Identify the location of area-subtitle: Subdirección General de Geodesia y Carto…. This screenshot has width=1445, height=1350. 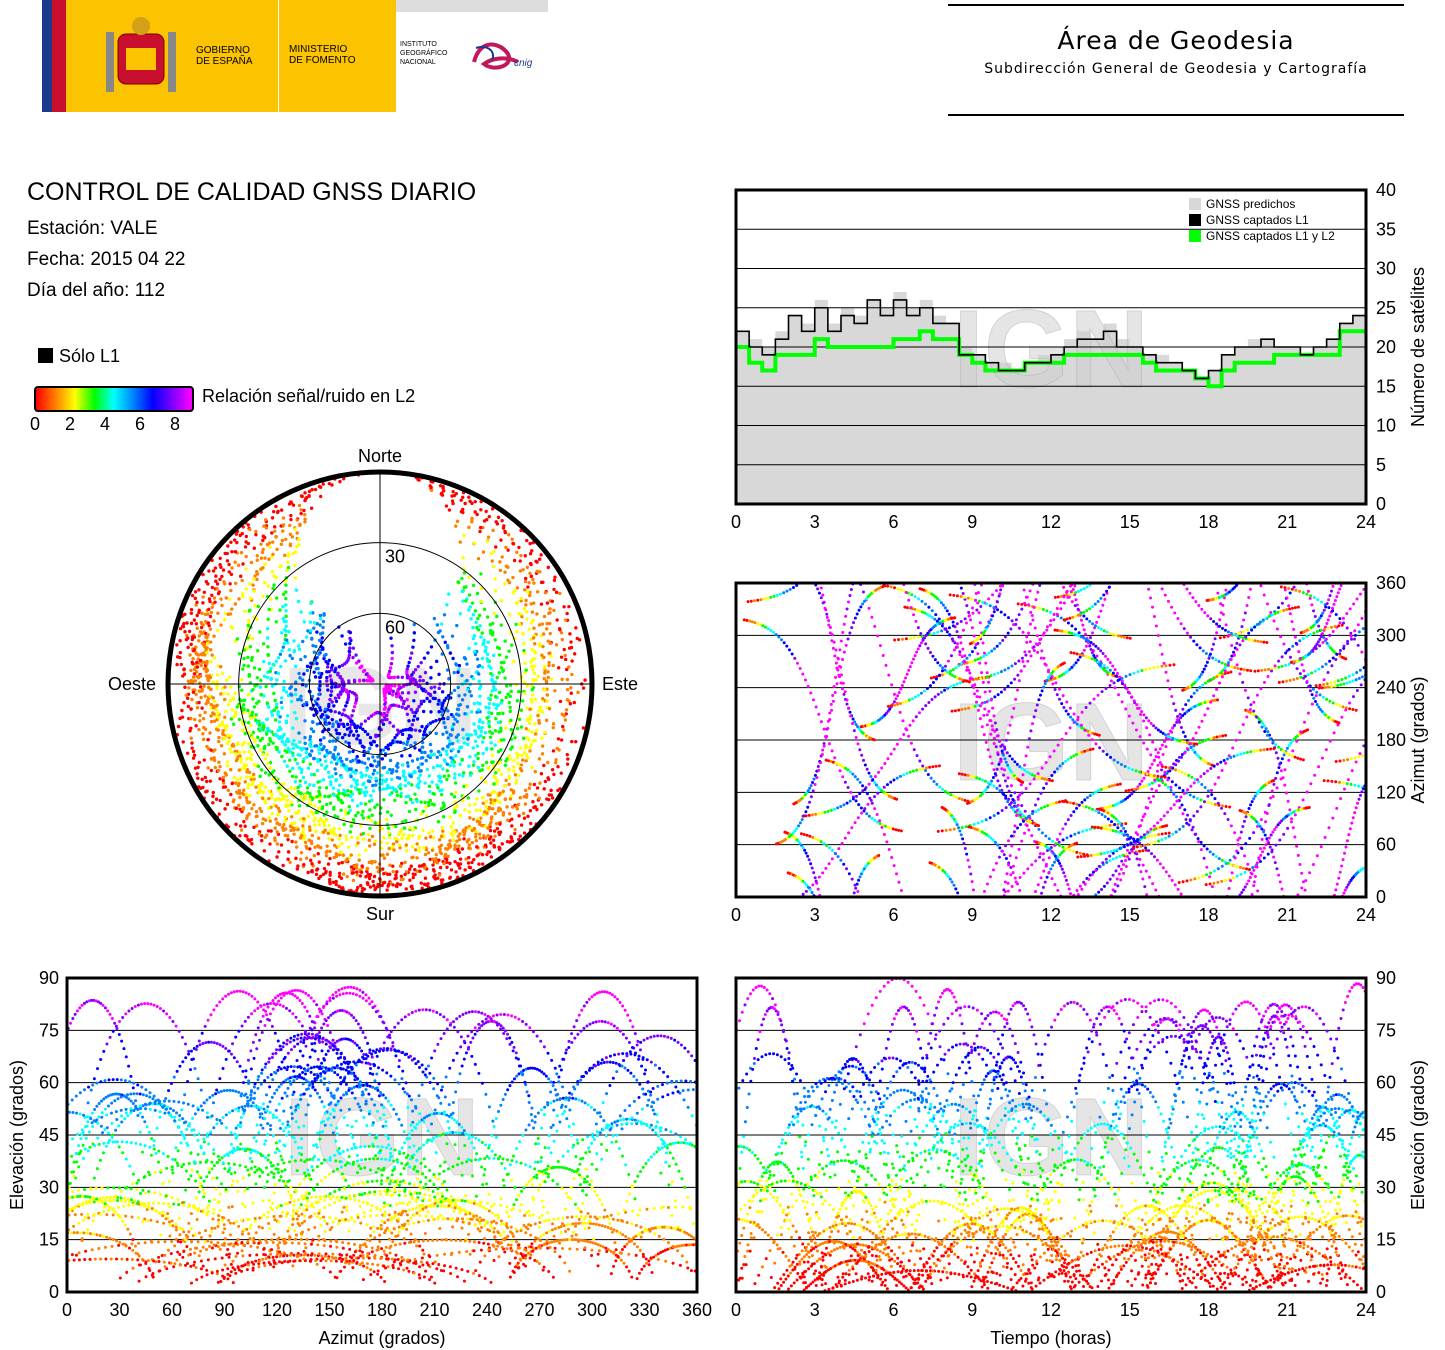
(1176, 69).